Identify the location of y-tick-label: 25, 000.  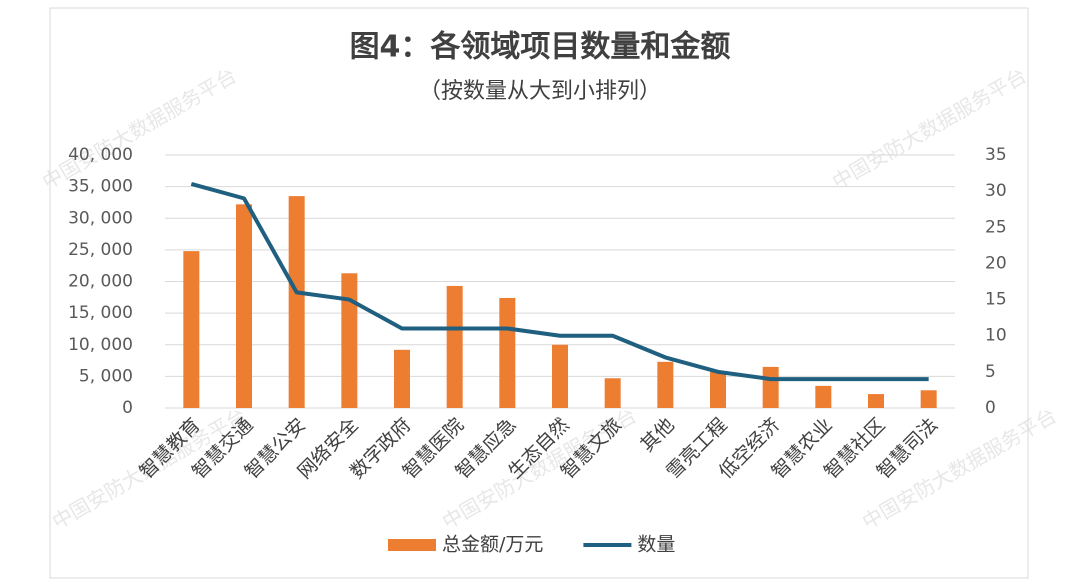
(100, 250).